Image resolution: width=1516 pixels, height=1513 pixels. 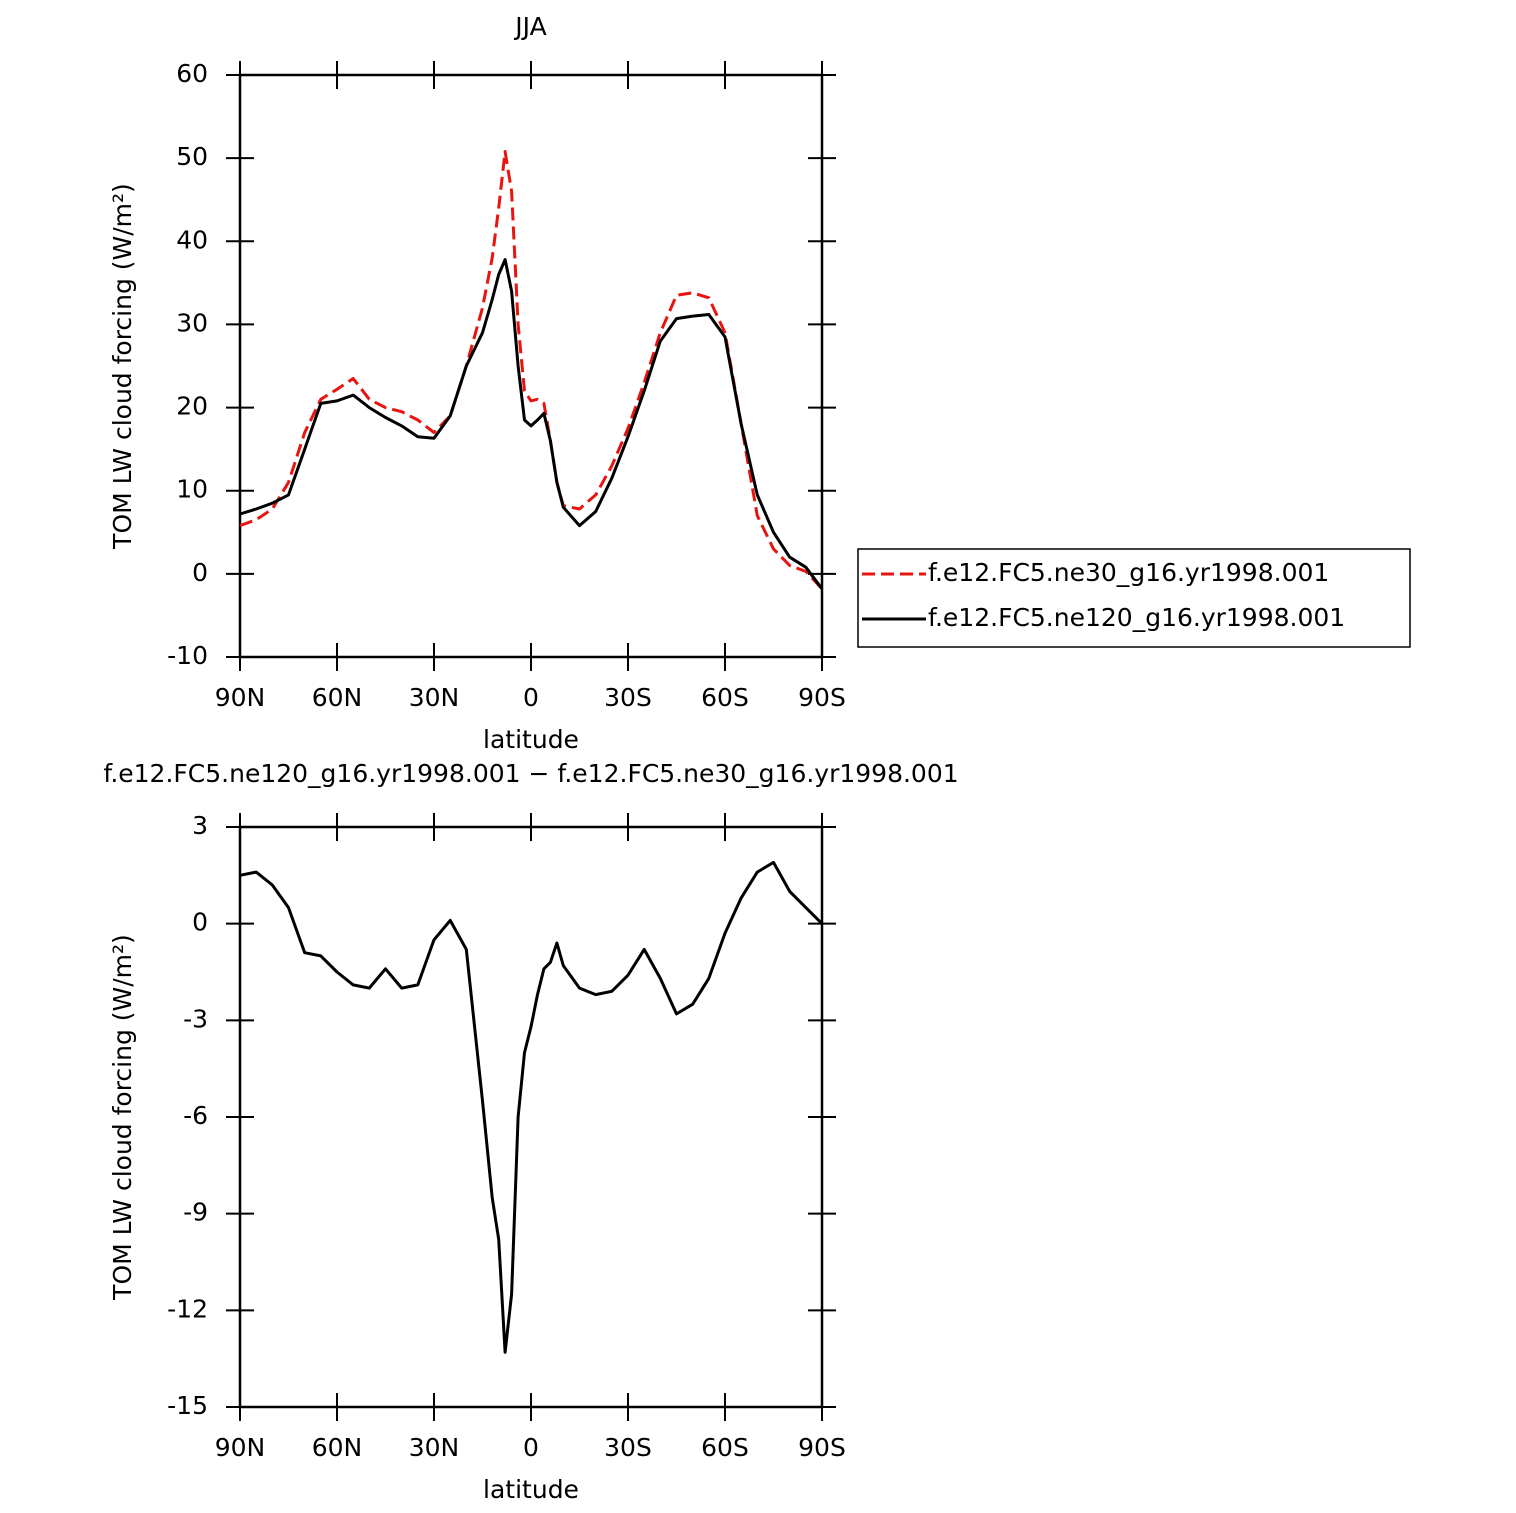 What do you see at coordinates (195, 1115) in the screenshot?
I see `y-tick-label: -6` at bounding box center [195, 1115].